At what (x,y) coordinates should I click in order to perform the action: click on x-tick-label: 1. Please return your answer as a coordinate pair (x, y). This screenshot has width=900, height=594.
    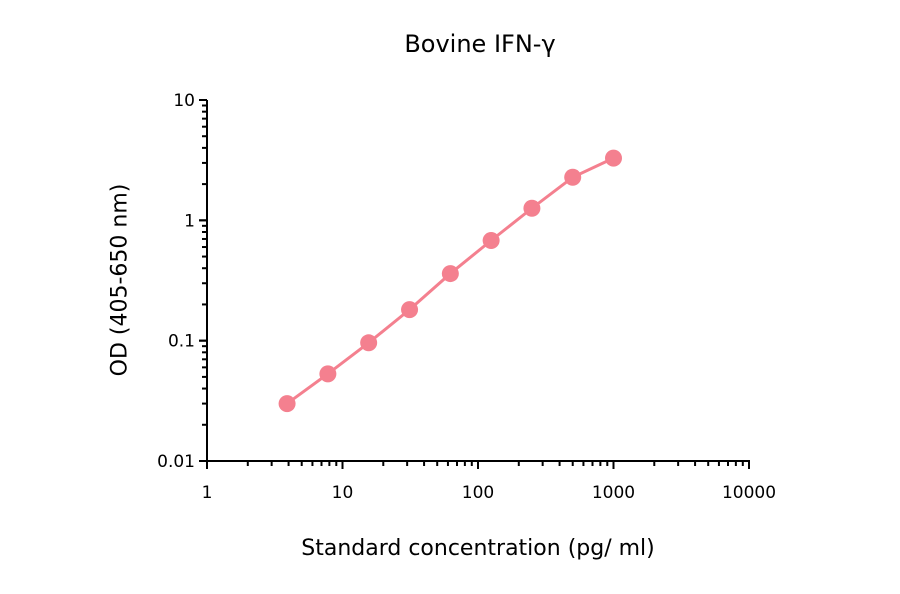
    Looking at the image, I should click on (207, 493).